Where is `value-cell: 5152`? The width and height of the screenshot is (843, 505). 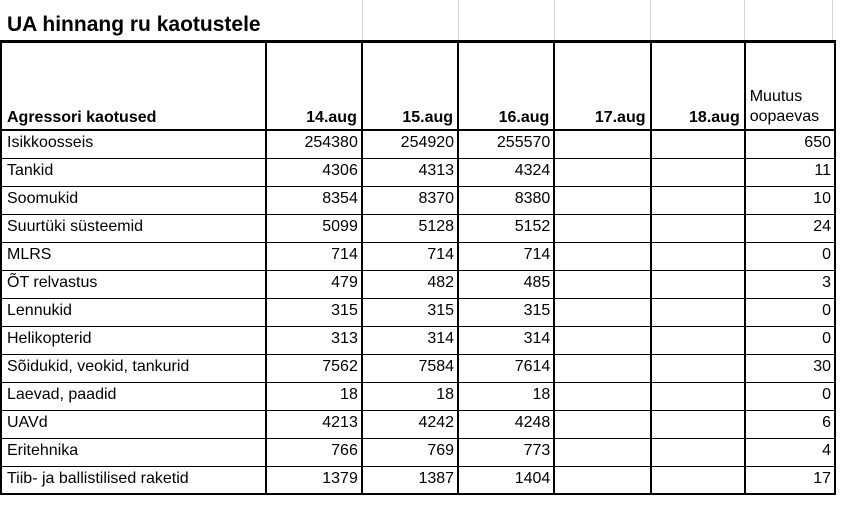 value-cell: 5152 is located at coordinates (506, 228).